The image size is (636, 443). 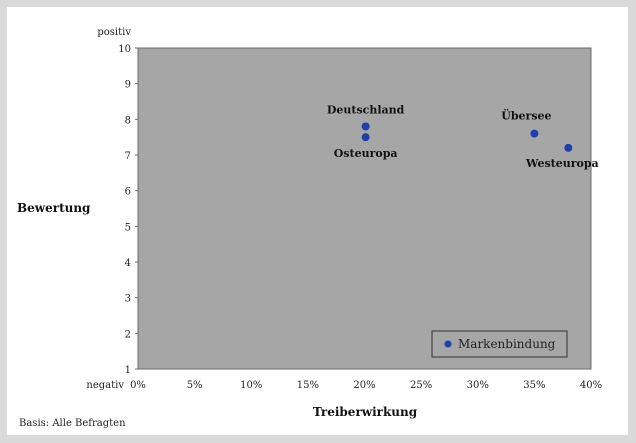 What do you see at coordinates (526, 116) in the screenshot?
I see `data-point-label: Übersee` at bounding box center [526, 116].